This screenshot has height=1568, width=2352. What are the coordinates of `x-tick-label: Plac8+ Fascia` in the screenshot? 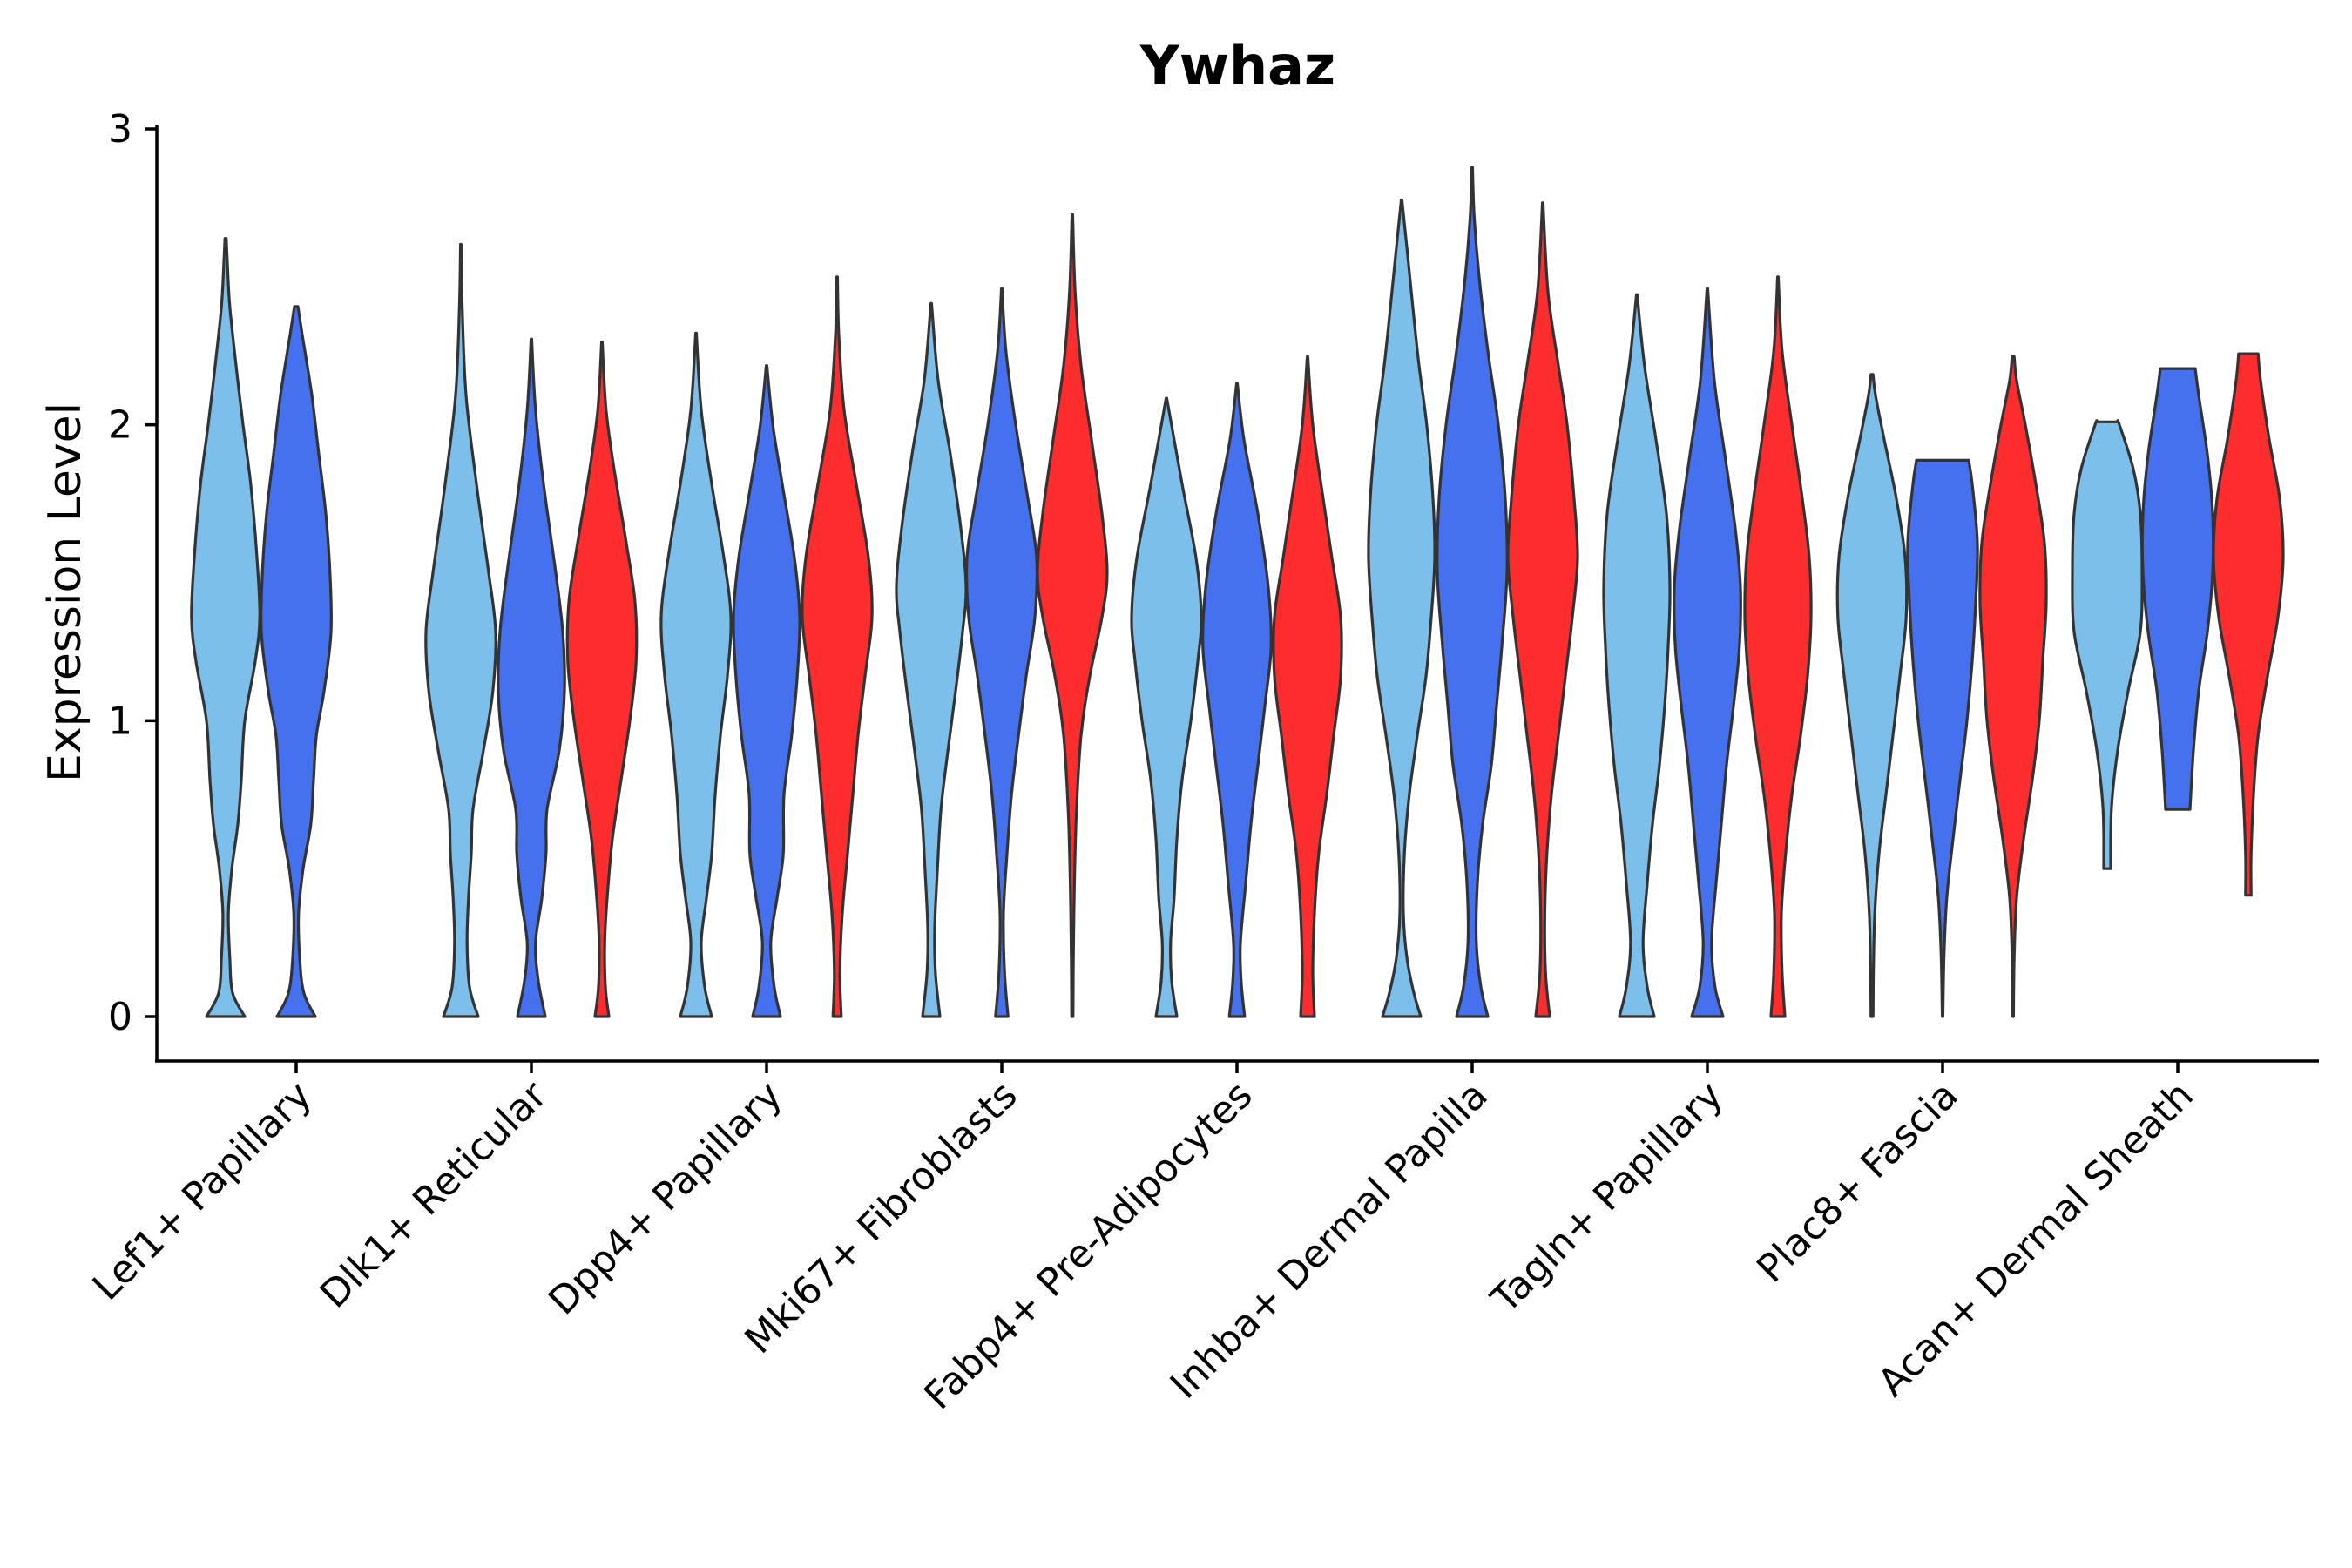 It's located at (1857, 1182).